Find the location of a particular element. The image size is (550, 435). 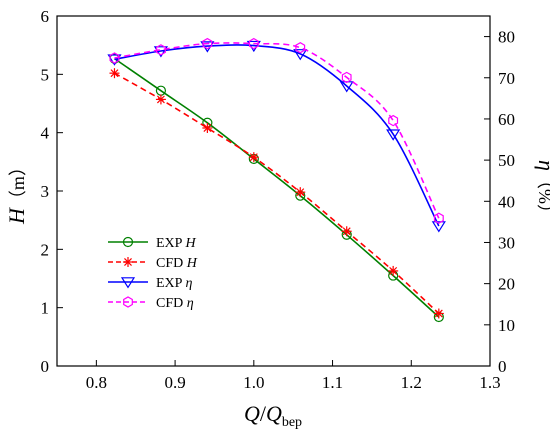

legend: EXP H CFD H EXP η CFD η is located at coordinates (153, 273).